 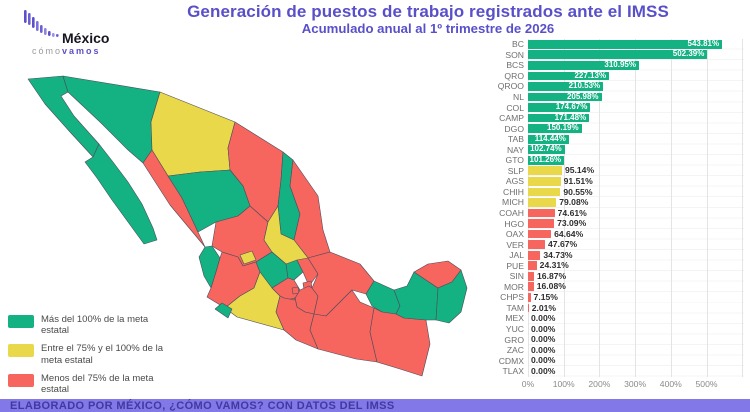 What do you see at coordinates (515, 170) in the screenshot?
I see `bar-label: SLP` at bounding box center [515, 170].